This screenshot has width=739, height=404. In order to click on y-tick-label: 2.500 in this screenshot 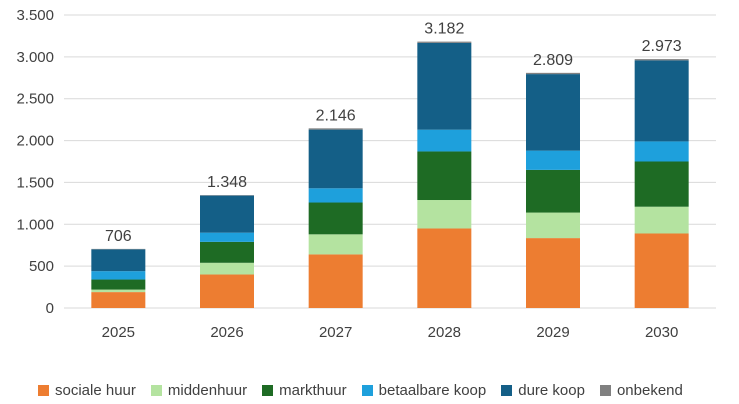, I will do `click(35, 99)`.